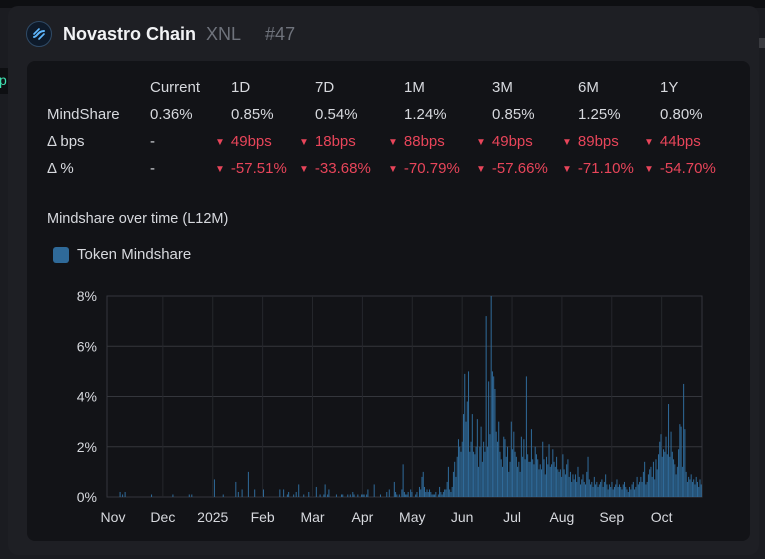 The image size is (765, 559). I want to click on stats-row-label: MindShare, so click(83, 114).